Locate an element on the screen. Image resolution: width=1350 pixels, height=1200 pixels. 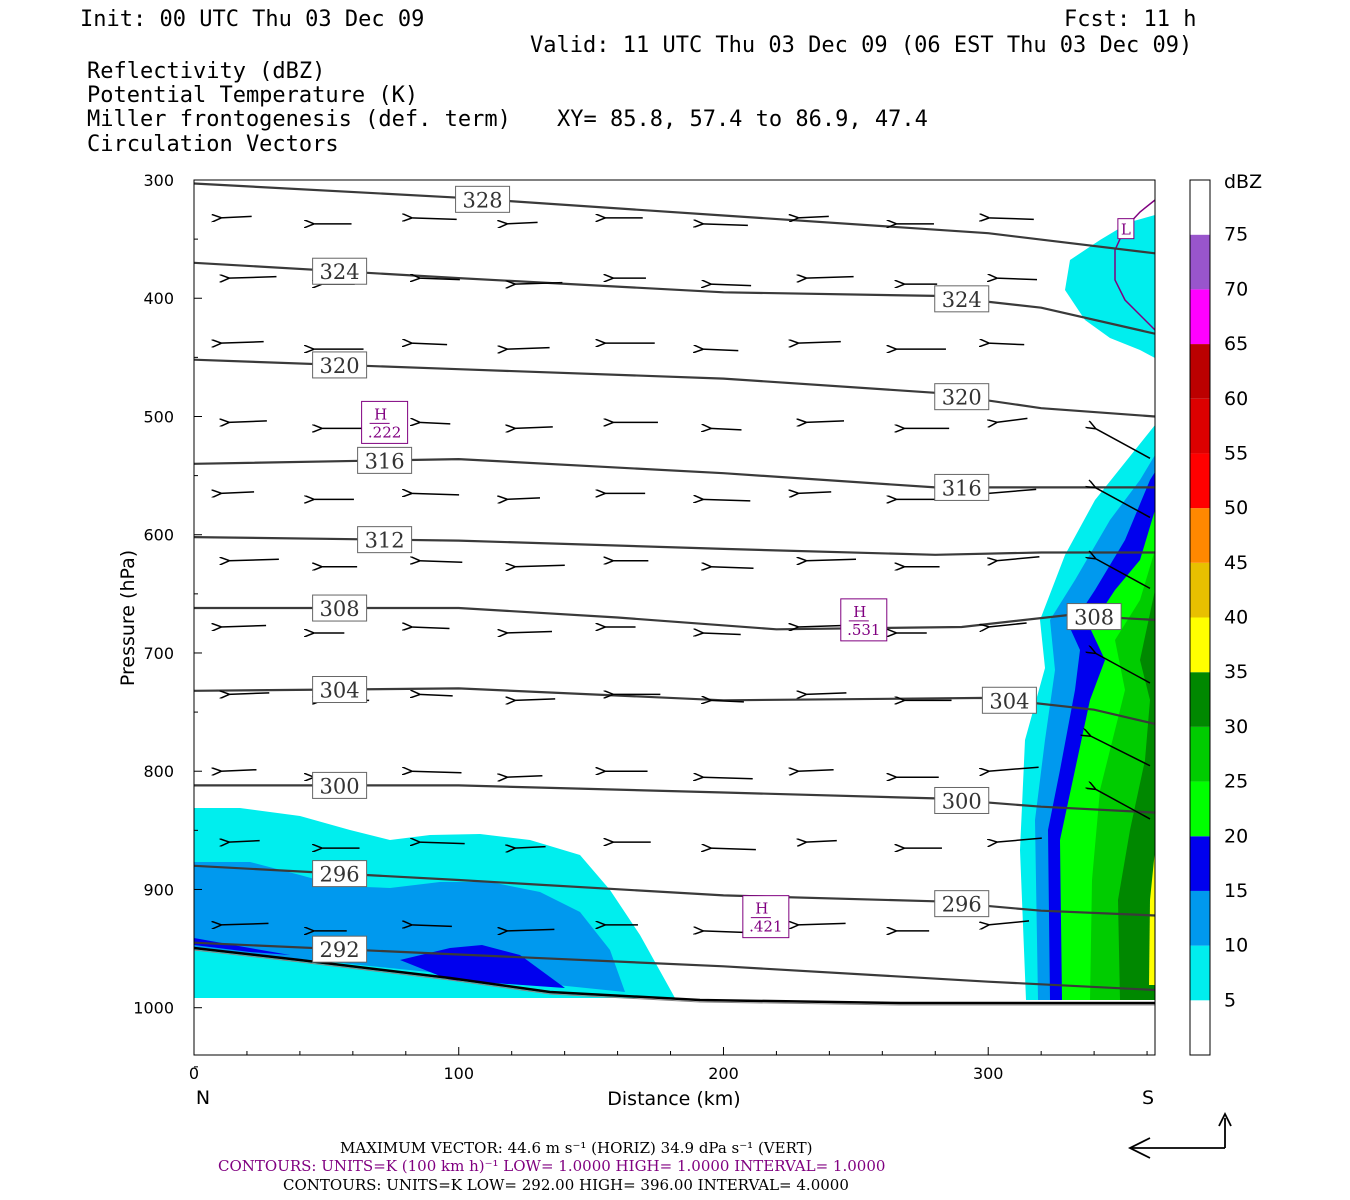
y-tick-label: 1000 is located at coordinates (153, 1008).